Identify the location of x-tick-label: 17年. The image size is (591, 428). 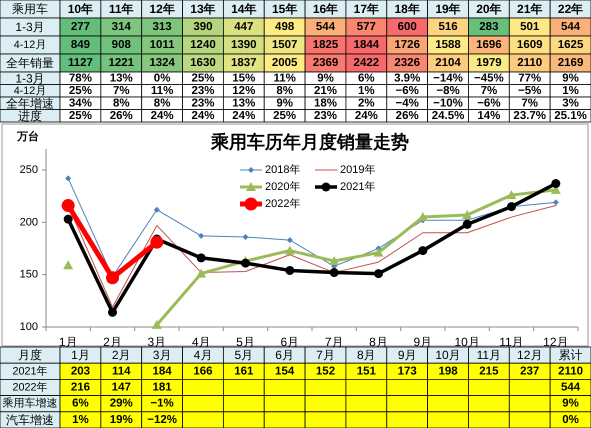
(367, 9).